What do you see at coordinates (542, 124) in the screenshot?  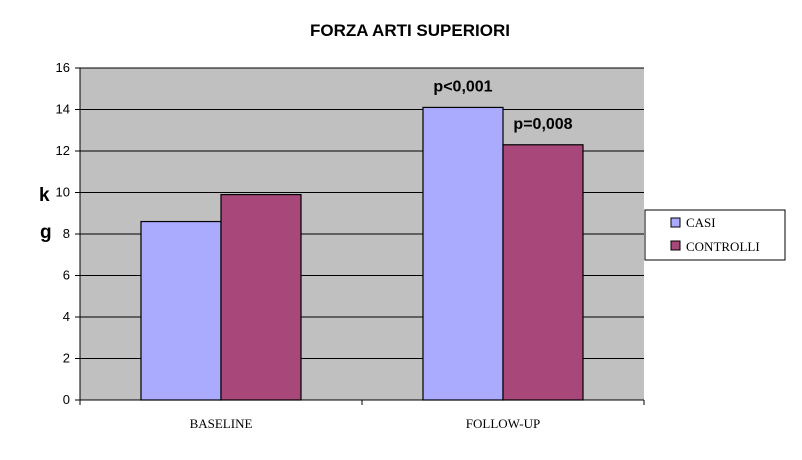 I see `annotation-2: p=0,008` at bounding box center [542, 124].